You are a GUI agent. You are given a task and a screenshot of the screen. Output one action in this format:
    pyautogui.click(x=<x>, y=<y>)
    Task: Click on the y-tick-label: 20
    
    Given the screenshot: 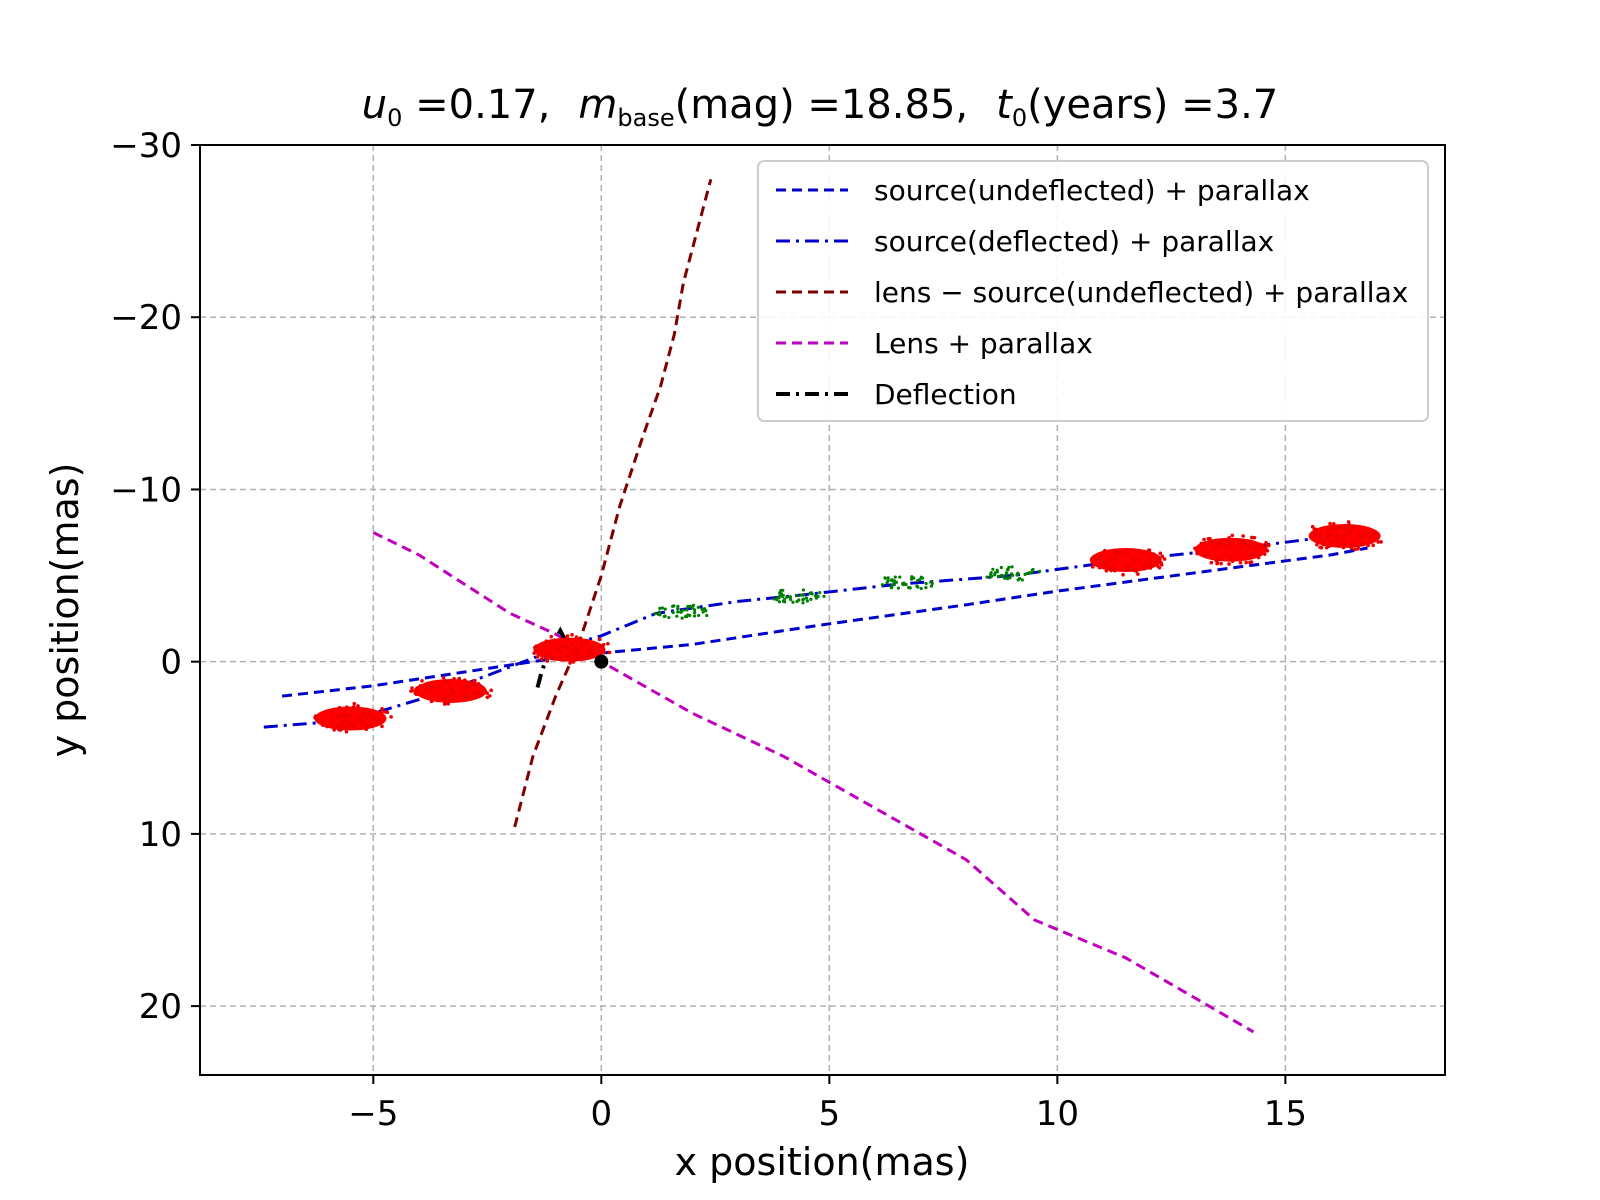 What is the action you would take?
    pyautogui.click(x=160, y=1007)
    